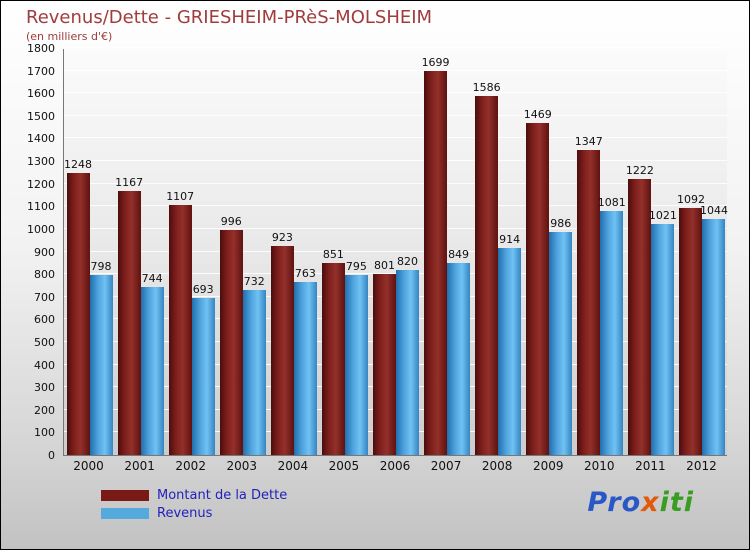 The image size is (750, 550). Describe the element at coordinates (282, 350) in the screenshot. I see `bar-dette-2004` at that location.